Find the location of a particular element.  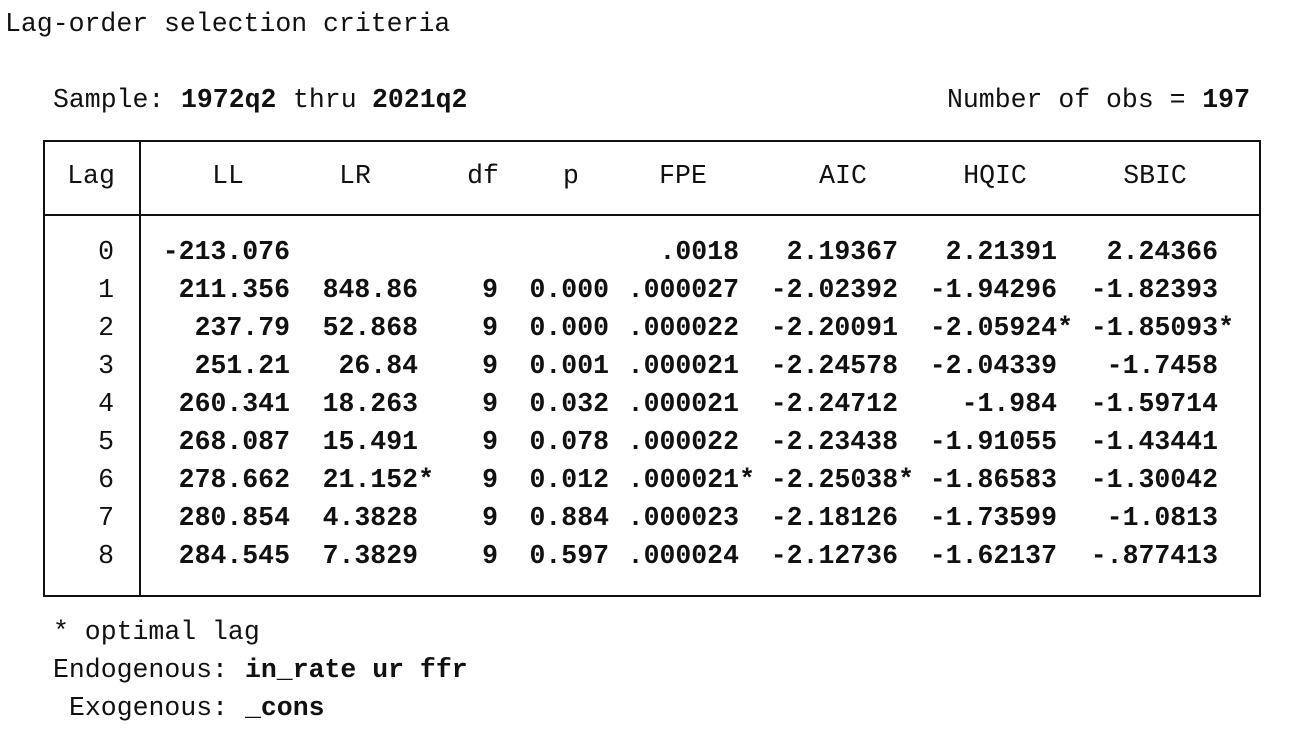

column-header: df is located at coordinates (483, 176).